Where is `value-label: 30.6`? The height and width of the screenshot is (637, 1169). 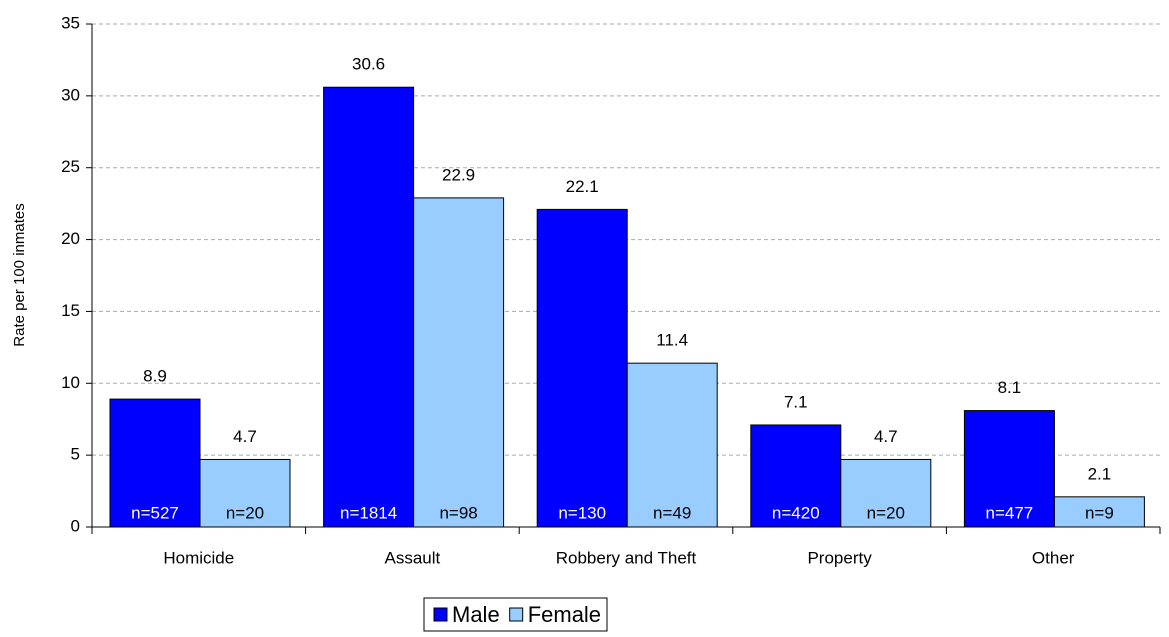
value-label: 30.6 is located at coordinates (368, 64).